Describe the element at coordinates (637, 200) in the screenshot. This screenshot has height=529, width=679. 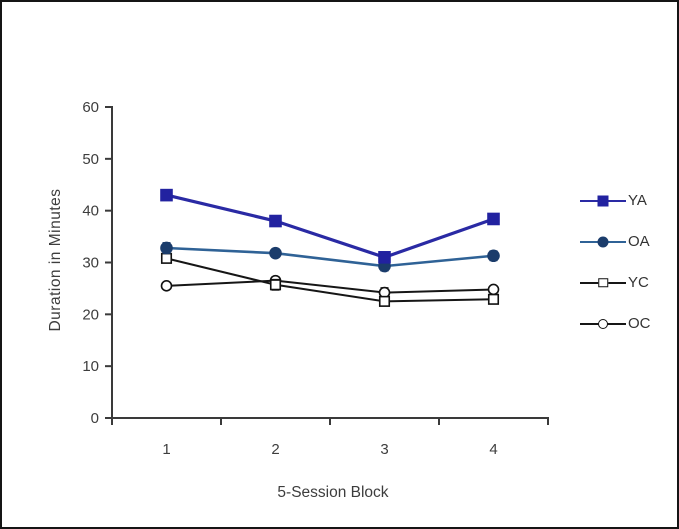
I see `legend-label: YA` at that location.